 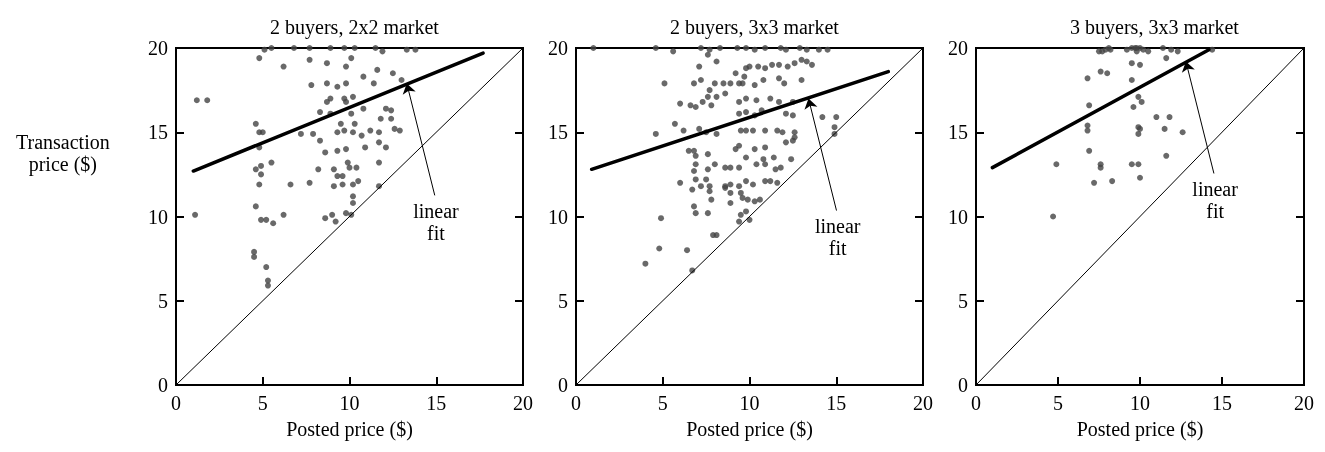 I want to click on chart-title: 2 buyers, 2x2 market, so click(x=355, y=27).